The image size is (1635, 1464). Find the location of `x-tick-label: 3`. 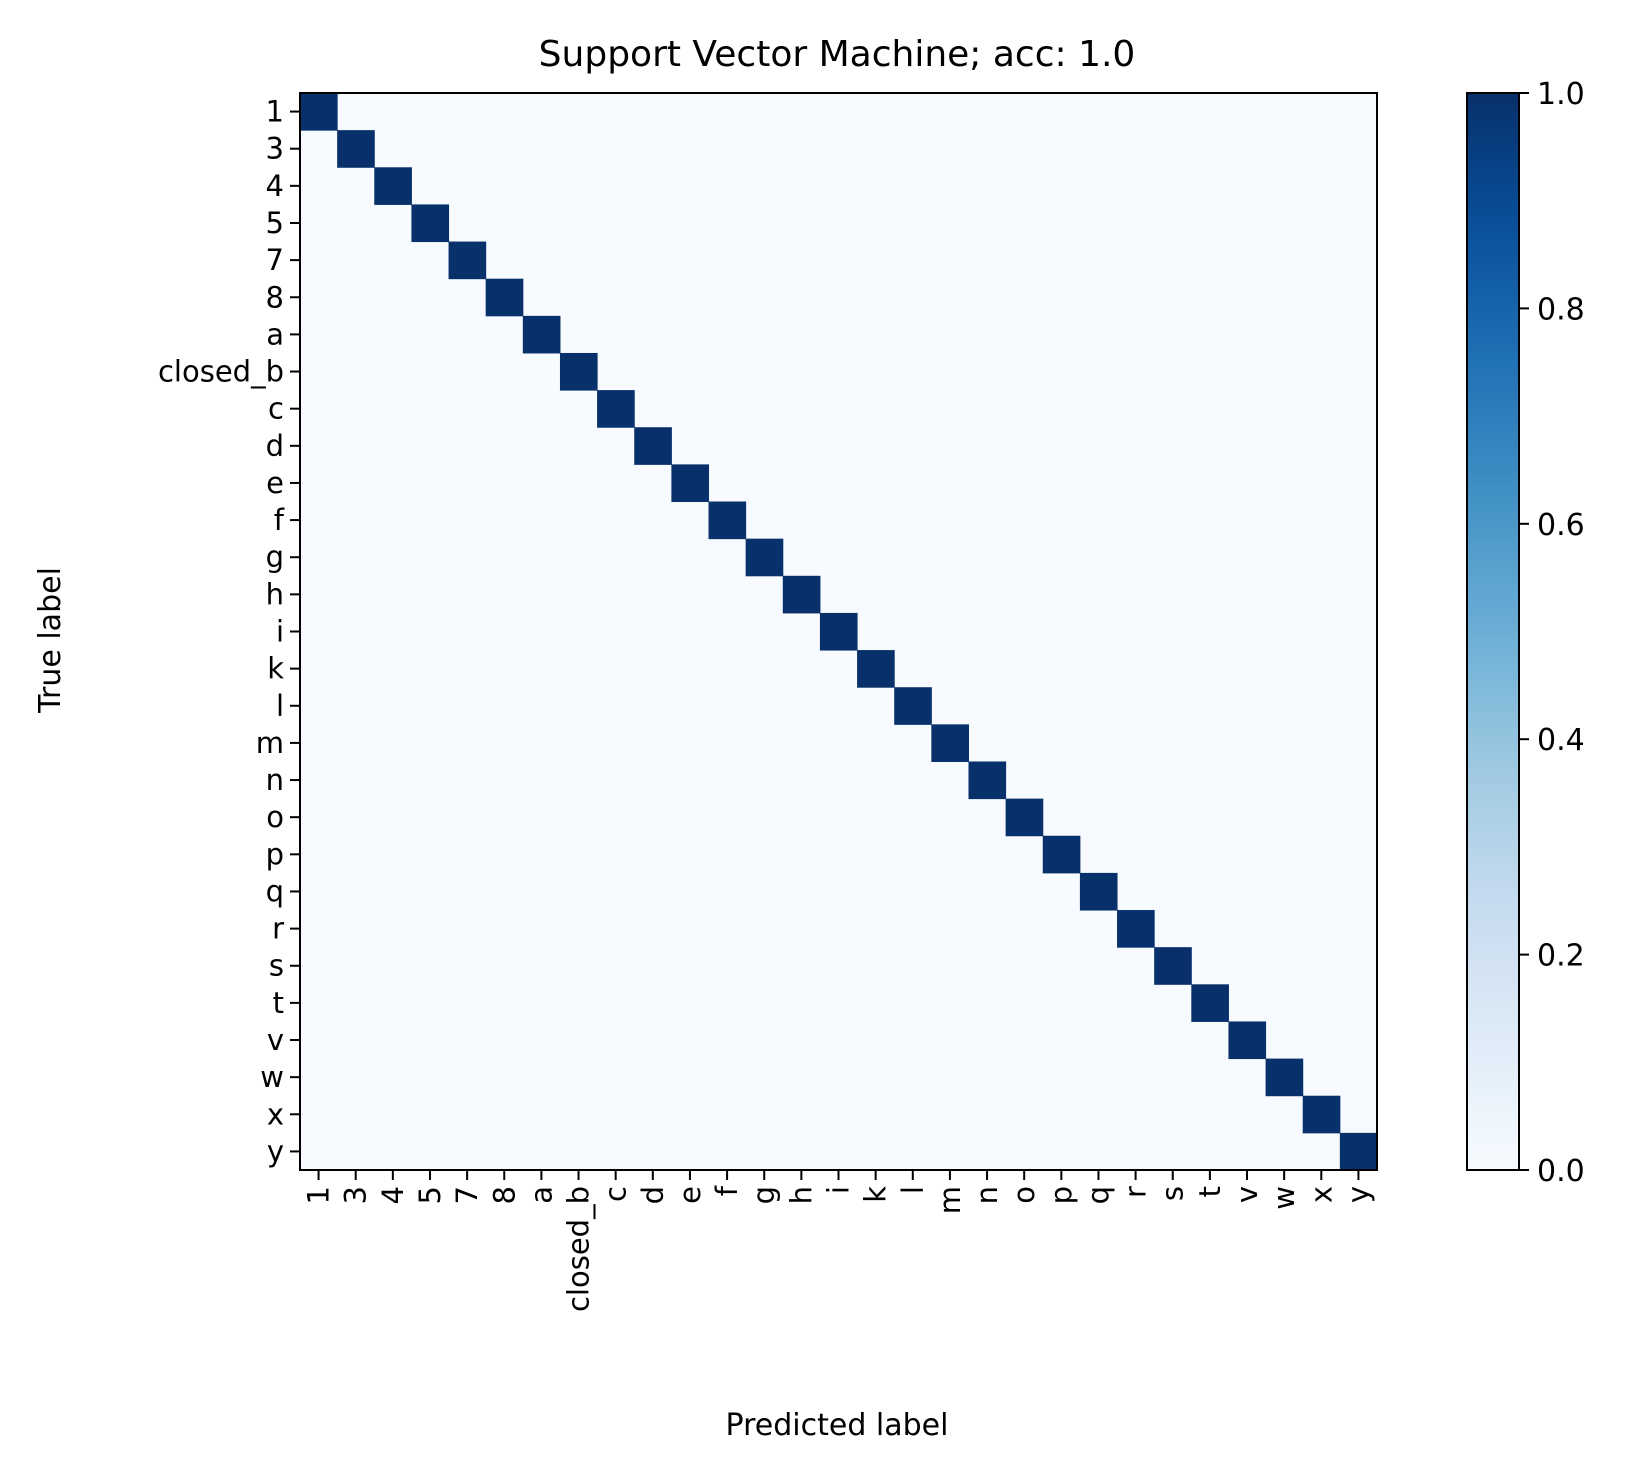

x-tick-label: 3 is located at coordinates (356, 1195).